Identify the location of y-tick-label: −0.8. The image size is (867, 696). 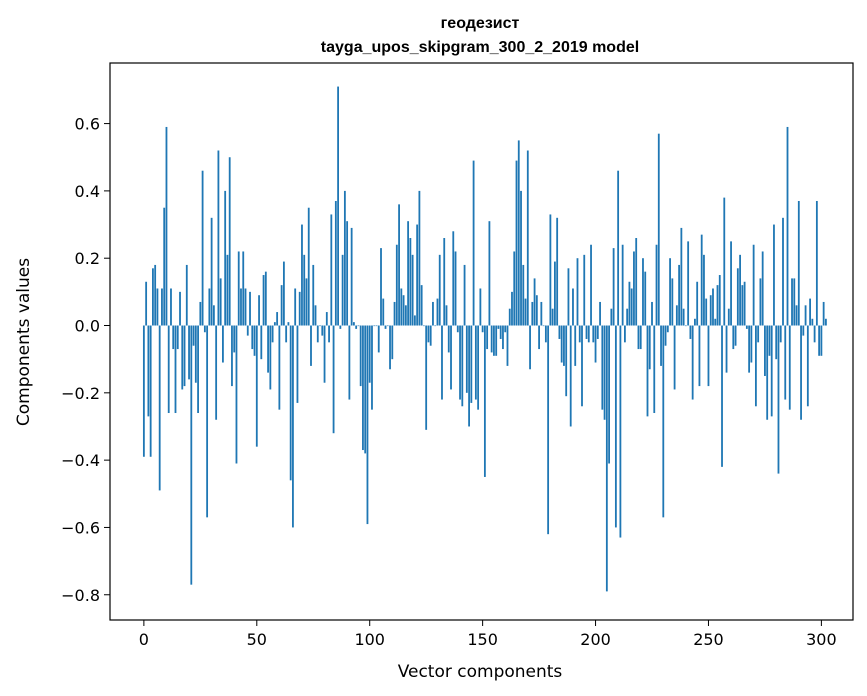
(80, 595).